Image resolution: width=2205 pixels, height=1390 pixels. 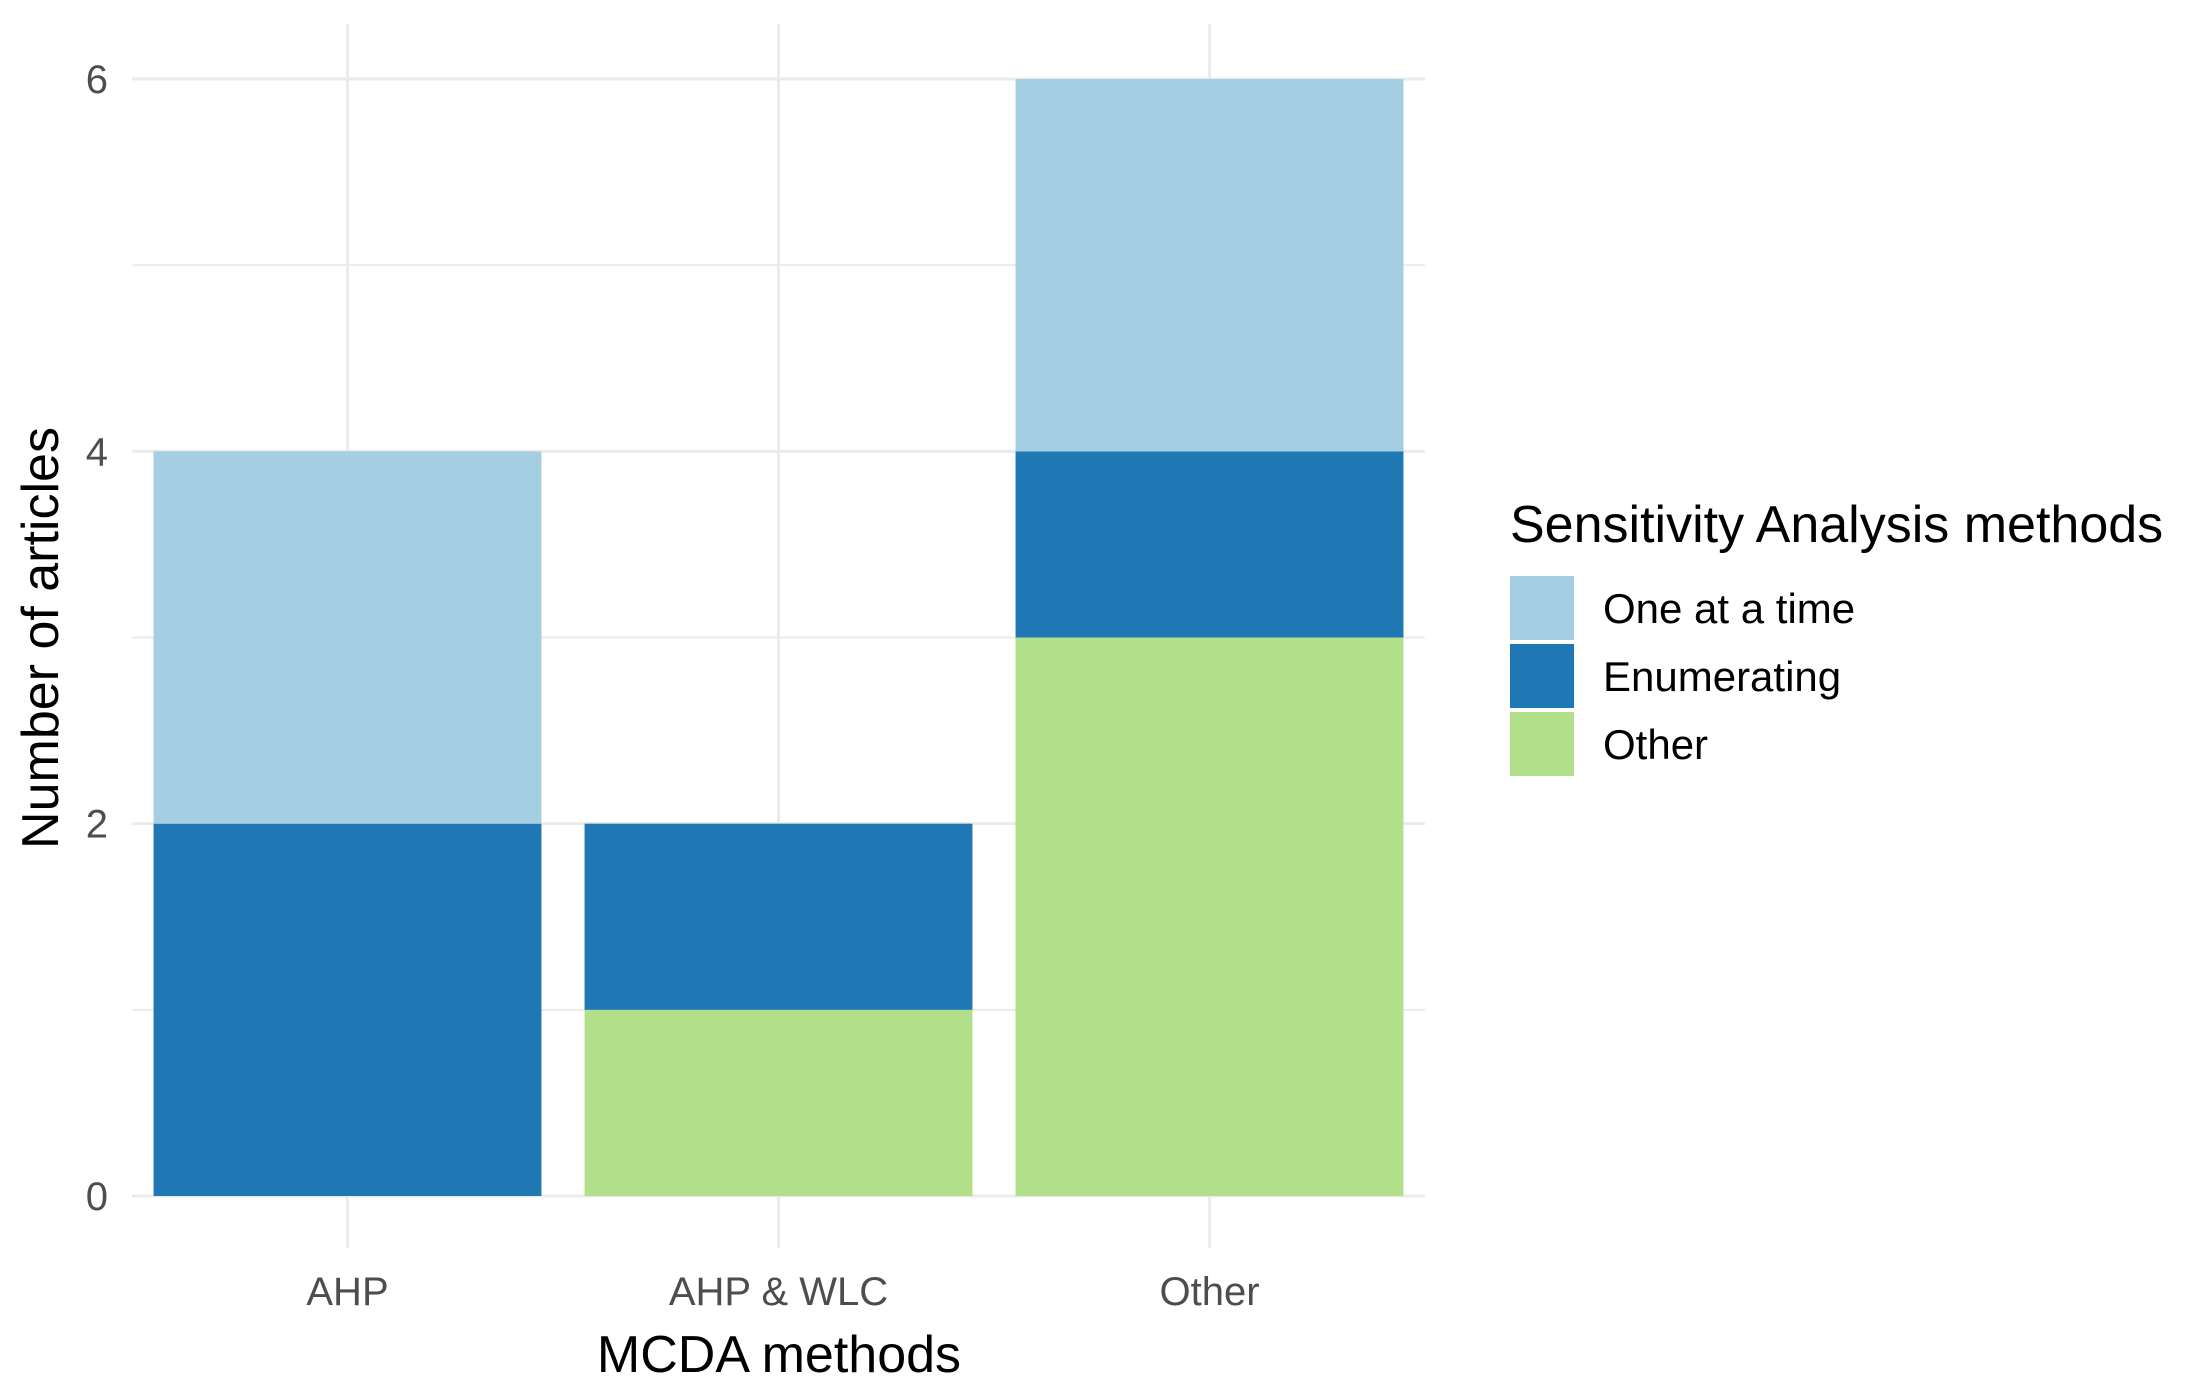 What do you see at coordinates (778, 916) in the screenshot?
I see `bar-enumerating-ahp-wlc` at bounding box center [778, 916].